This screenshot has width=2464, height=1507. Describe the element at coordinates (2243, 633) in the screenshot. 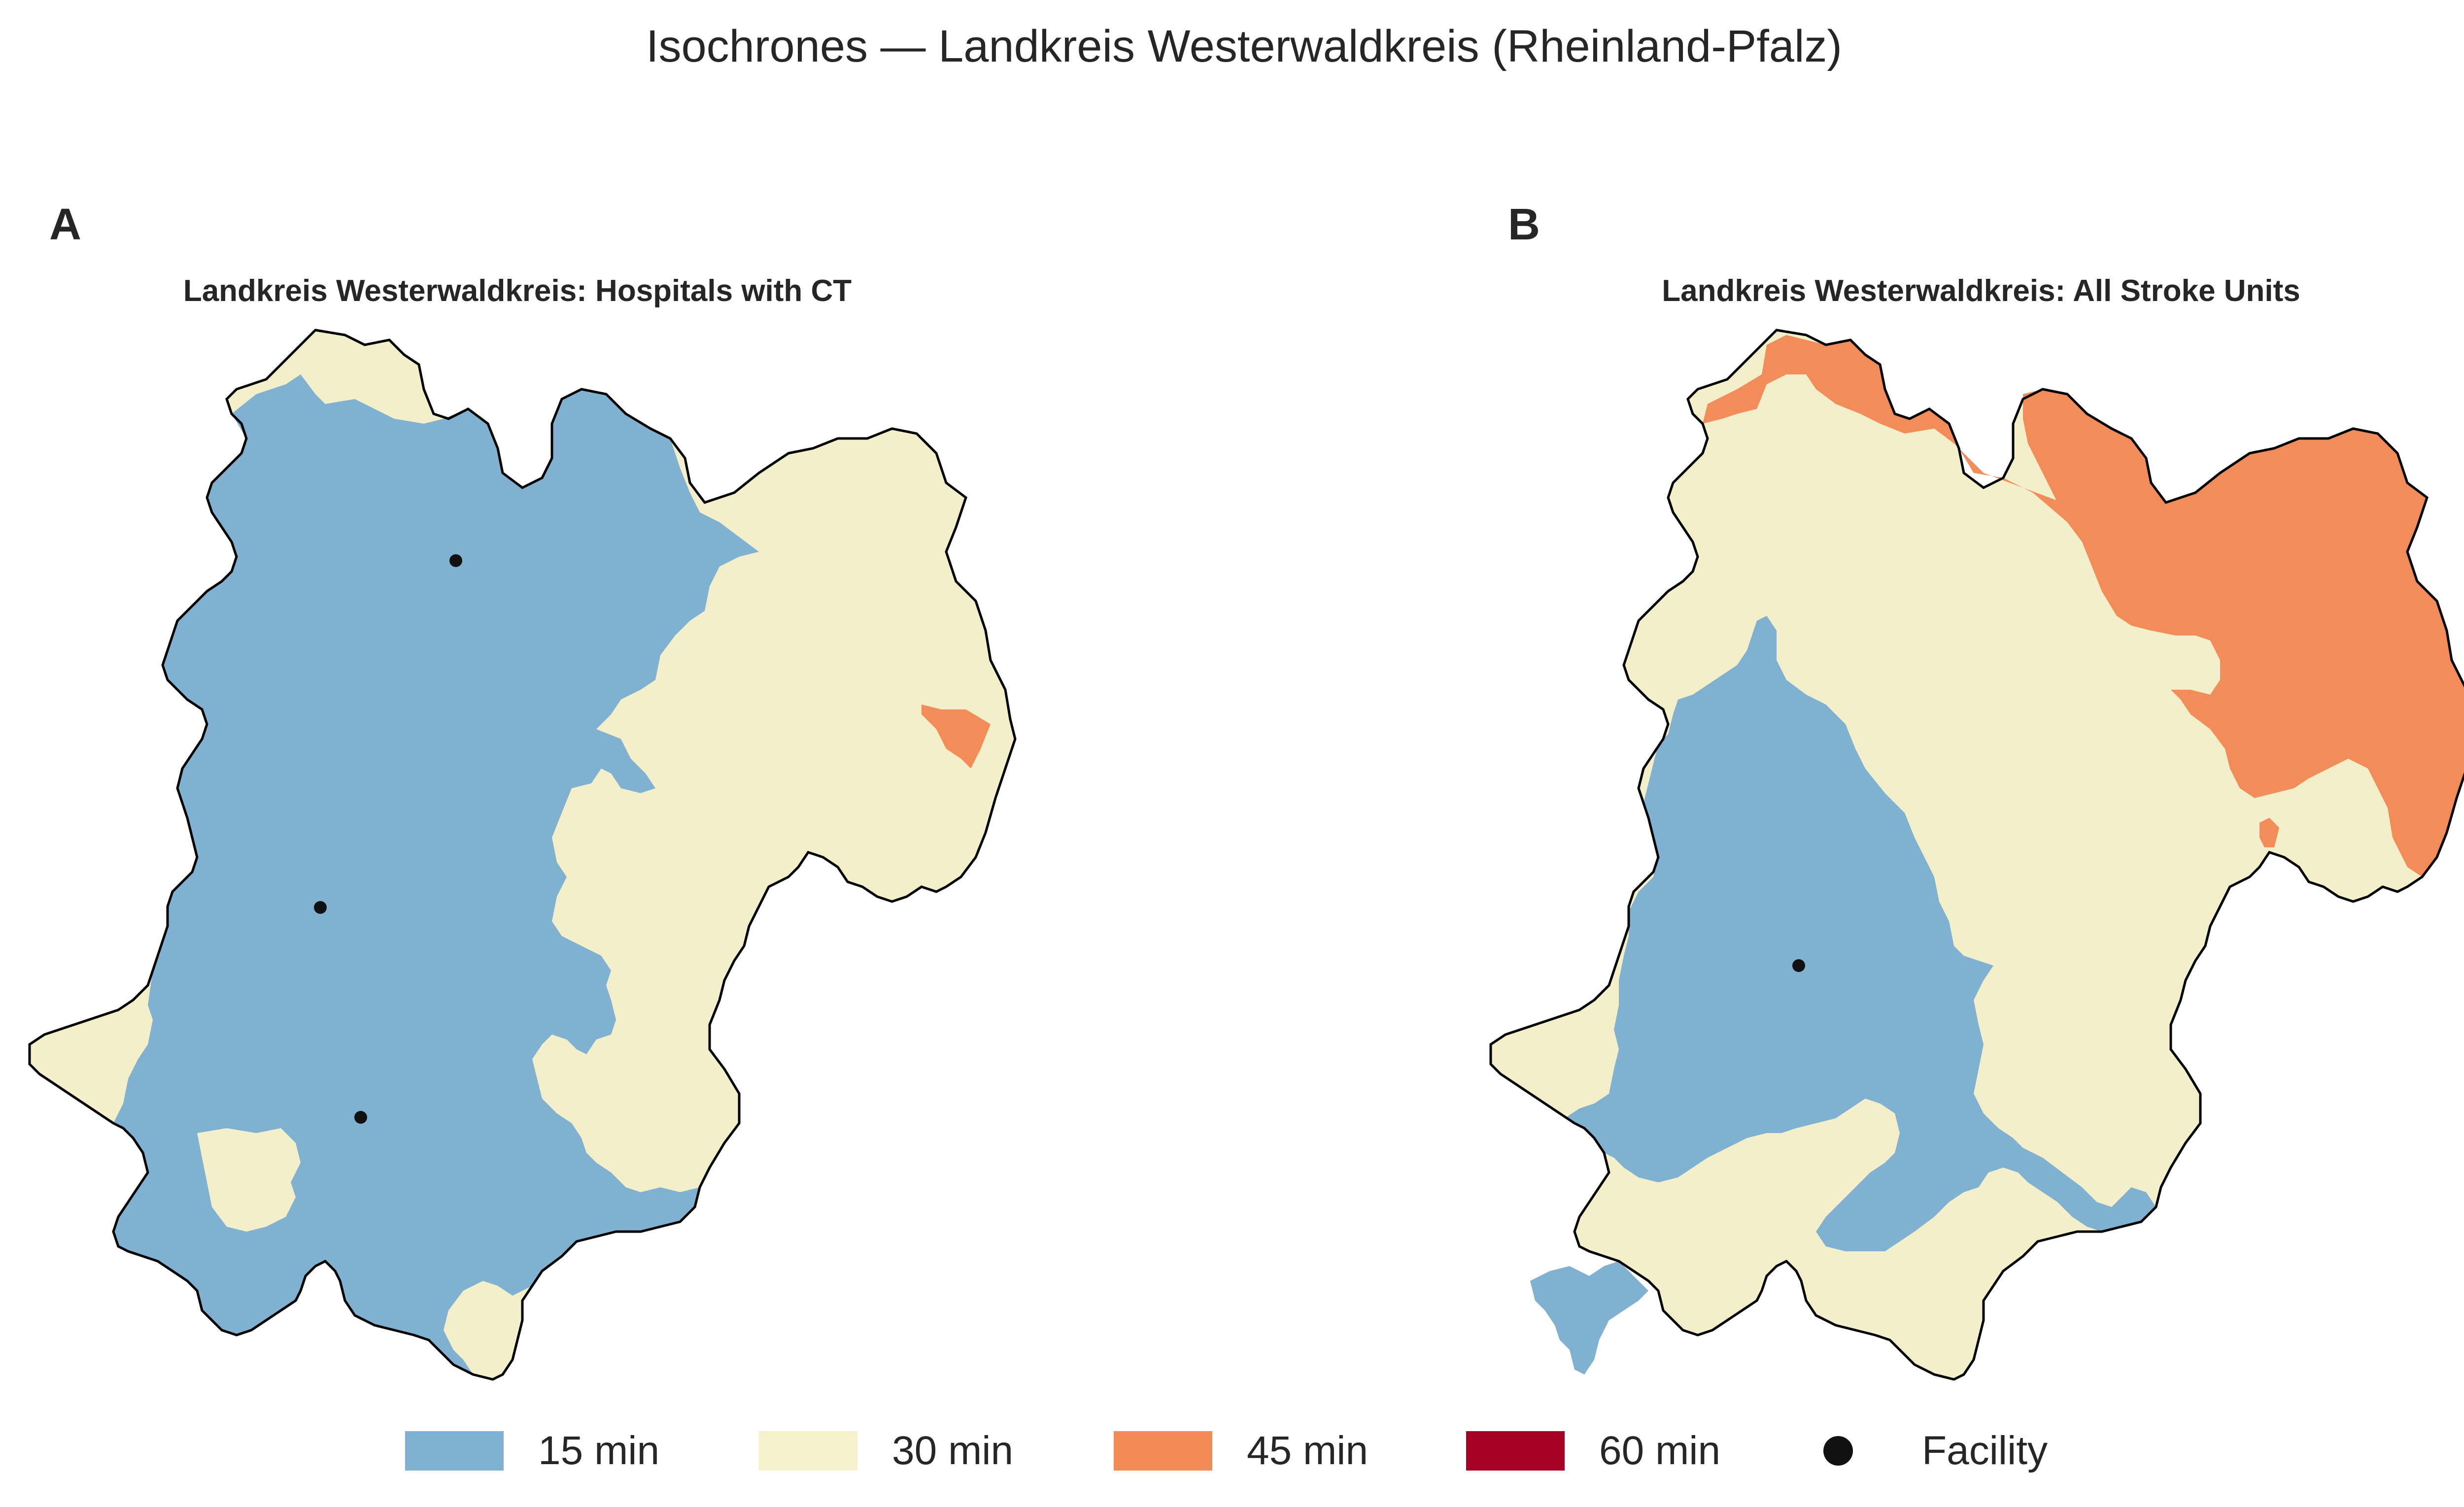

I see `zone-45min-east-b` at that location.